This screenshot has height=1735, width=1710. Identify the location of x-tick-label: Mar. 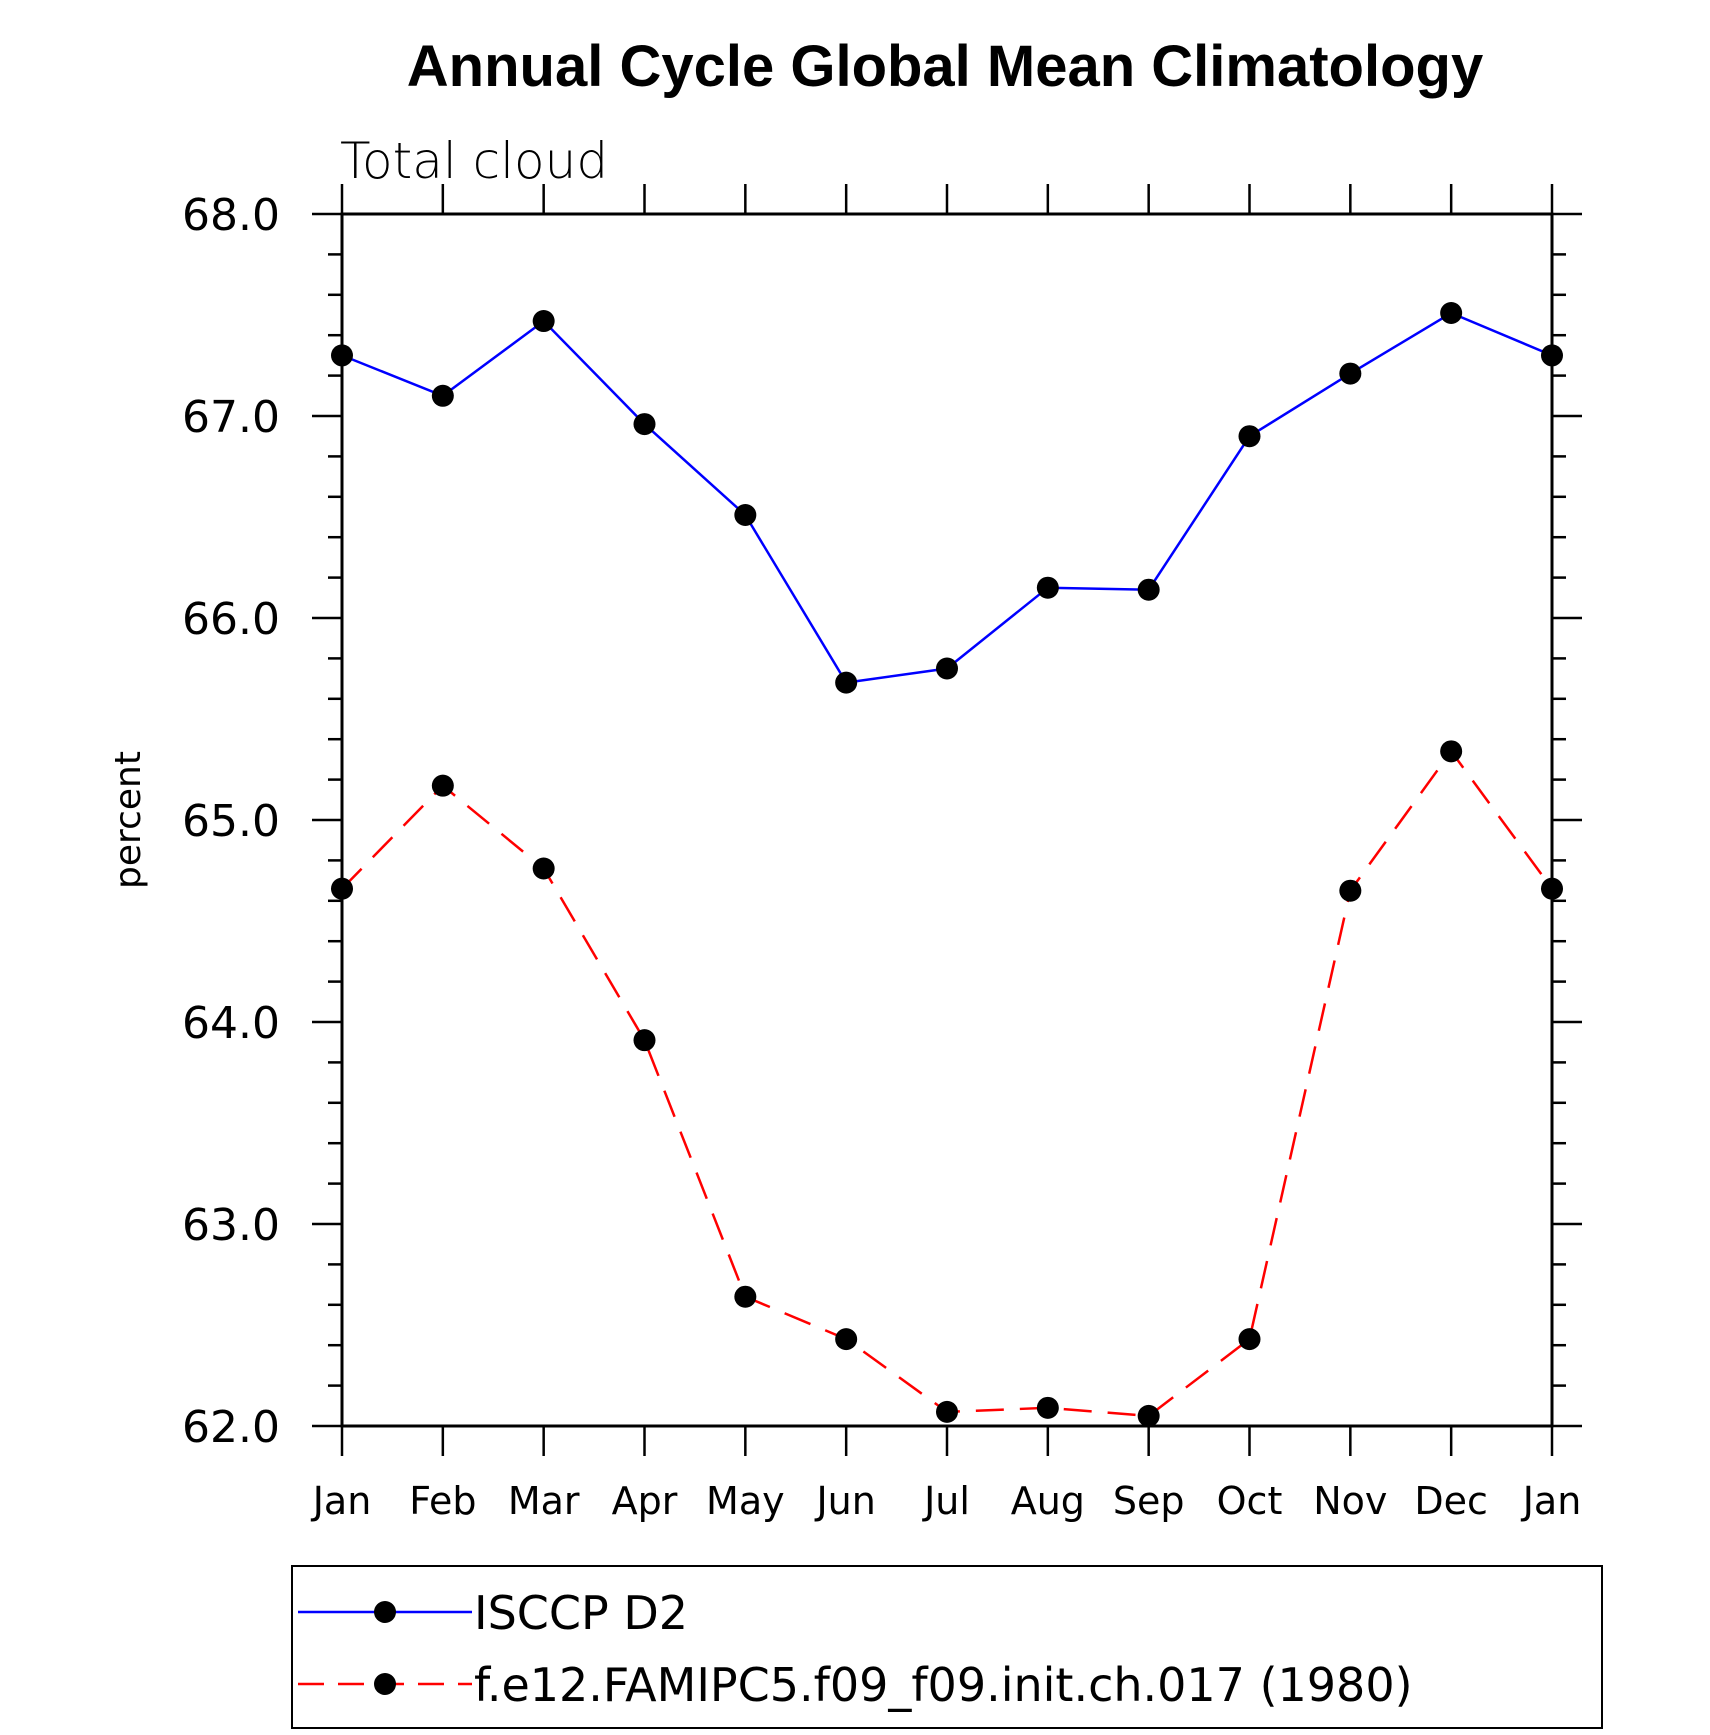
(544, 1501).